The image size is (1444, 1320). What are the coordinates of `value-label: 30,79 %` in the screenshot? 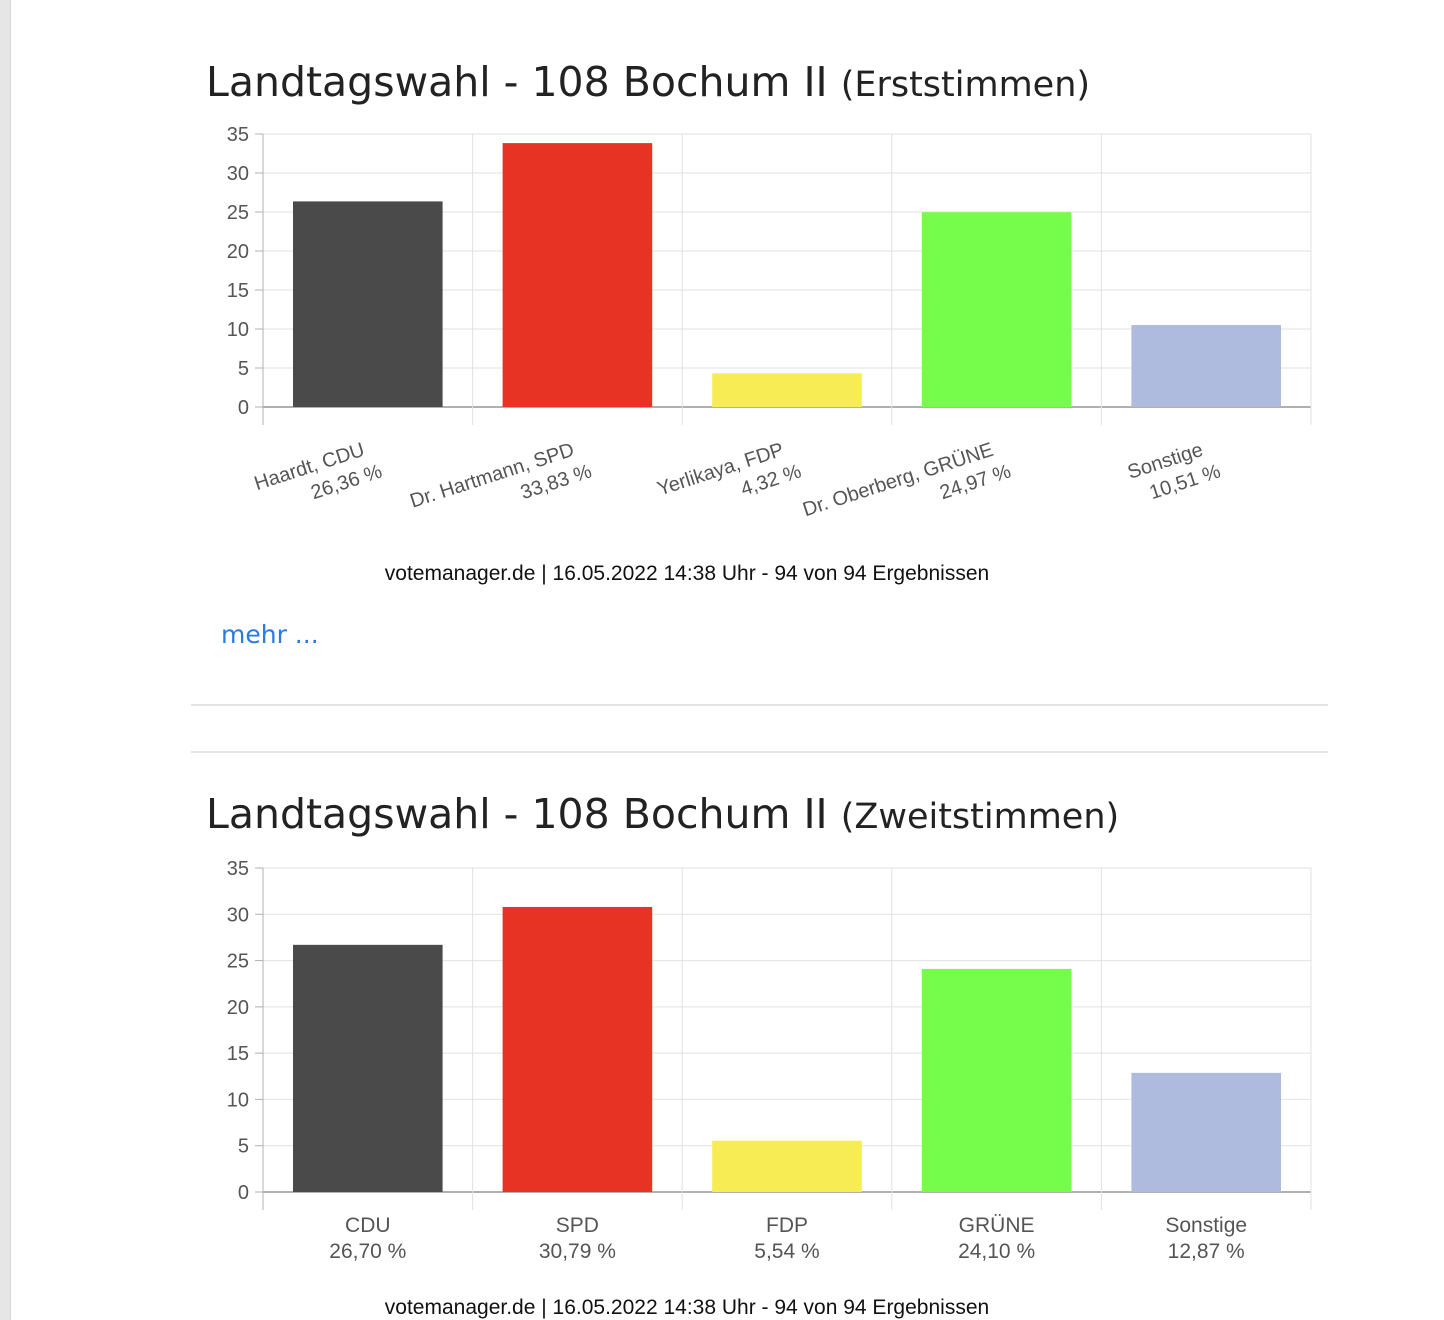 It's located at (577, 1251).